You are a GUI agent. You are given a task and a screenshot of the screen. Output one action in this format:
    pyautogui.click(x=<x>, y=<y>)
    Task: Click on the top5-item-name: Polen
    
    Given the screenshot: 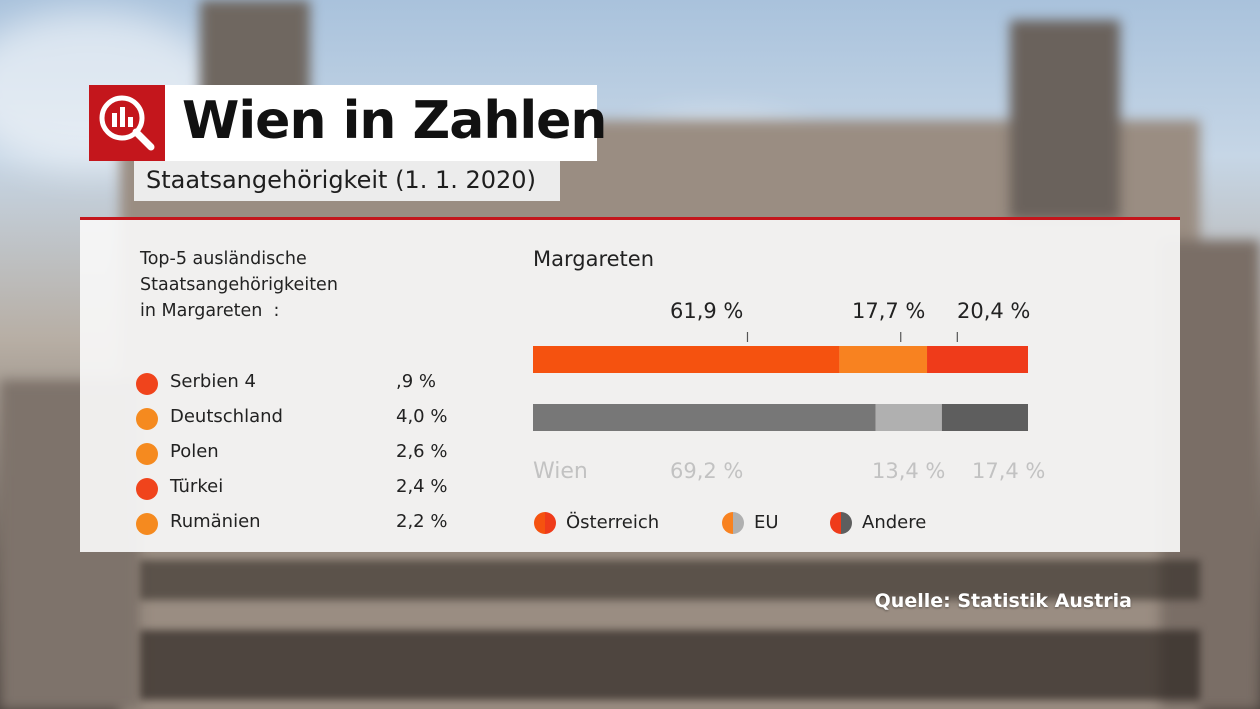 What is the action you would take?
    pyautogui.click(x=194, y=451)
    